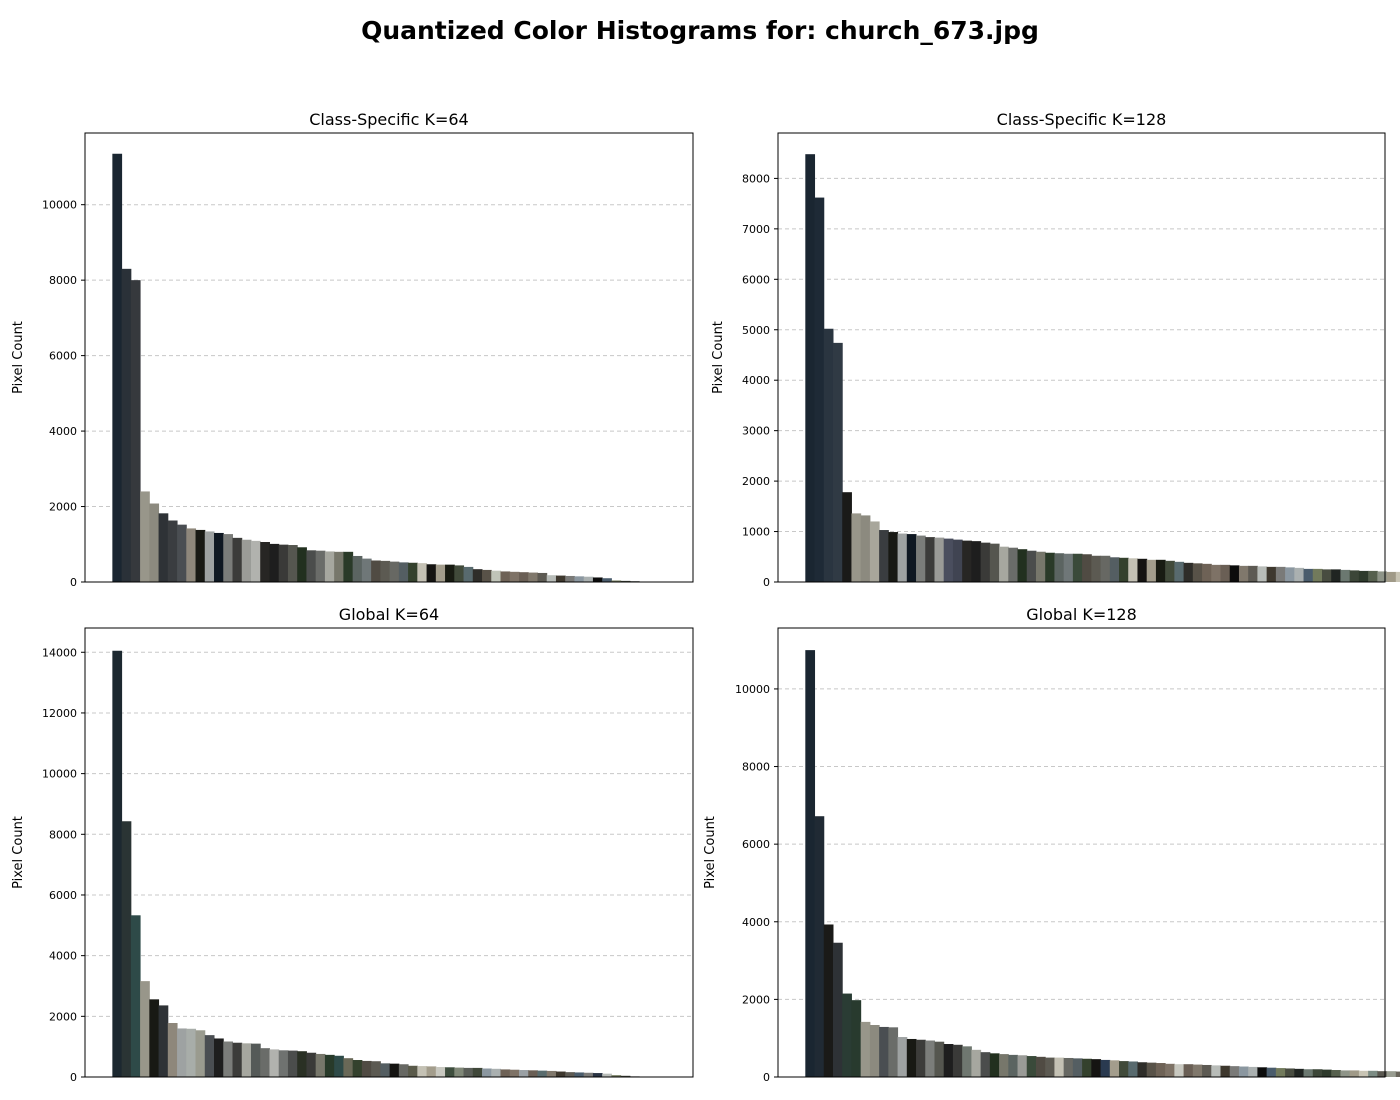  Describe the element at coordinates (756, 330) in the screenshot. I see `y-tick-label: 5000` at that location.